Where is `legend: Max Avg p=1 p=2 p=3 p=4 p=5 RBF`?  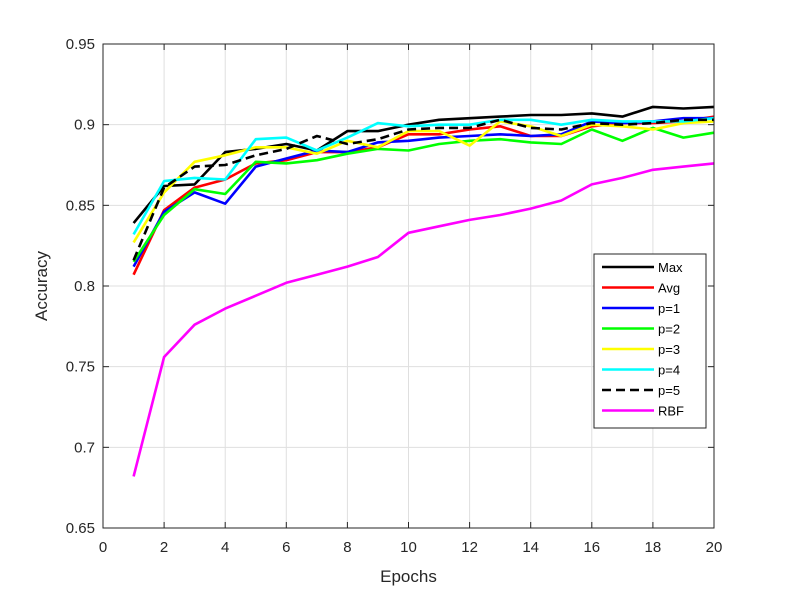
legend: Max Avg p=1 p=2 p=3 p=4 p=5 RBF is located at coordinates (650, 341).